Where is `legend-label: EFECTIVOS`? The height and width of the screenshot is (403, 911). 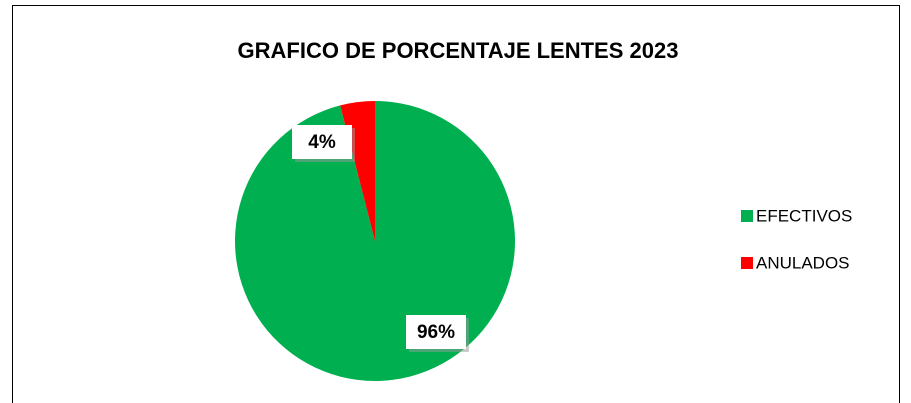 legend-label: EFECTIVOS is located at coordinates (804, 215).